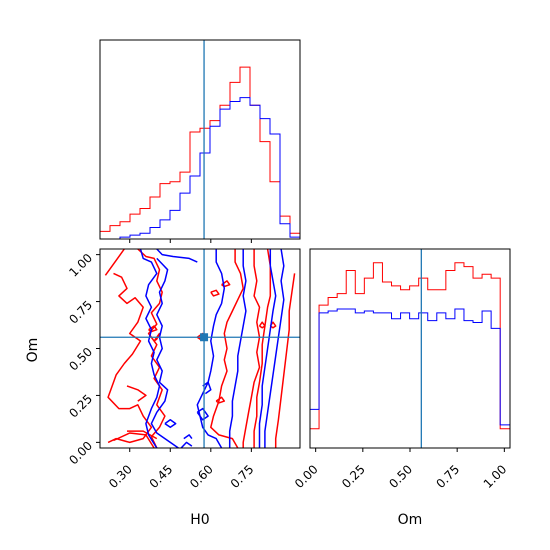 The height and width of the screenshot is (550, 550). I want to click on h0-histogram-red, so click(200, 152).